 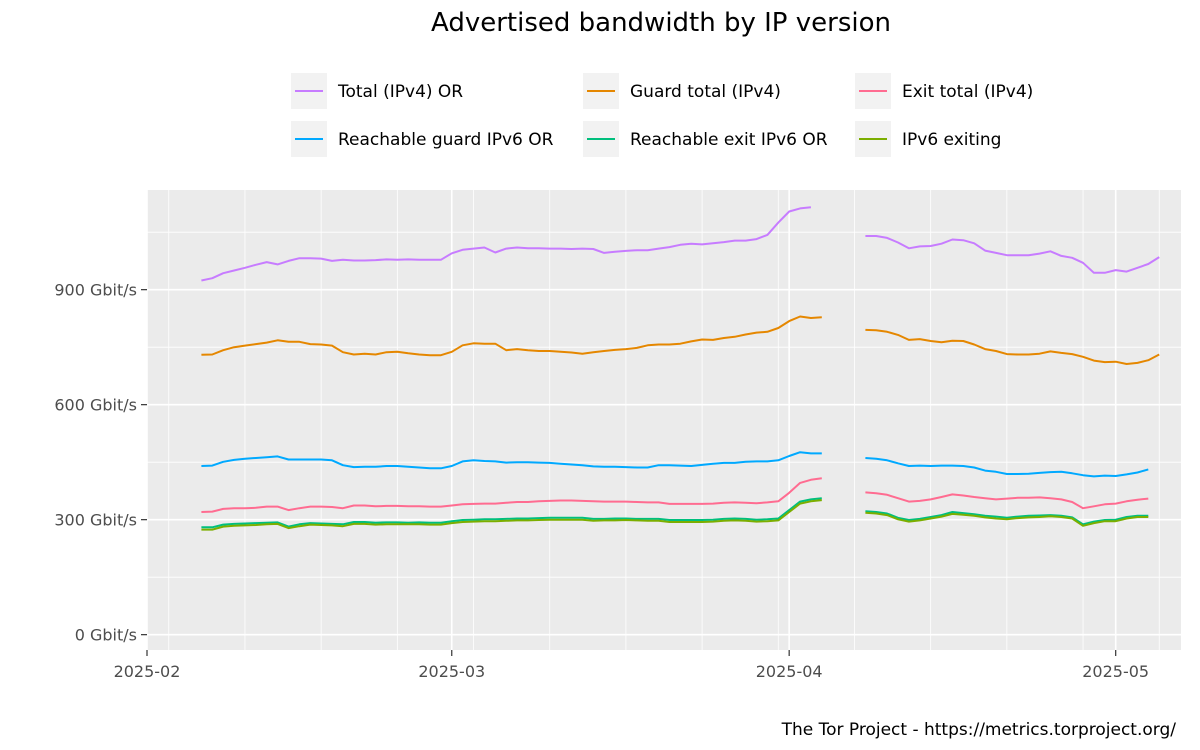 What do you see at coordinates (95, 290) in the screenshot?
I see `y-tick-label: 900 Gbit/s` at bounding box center [95, 290].